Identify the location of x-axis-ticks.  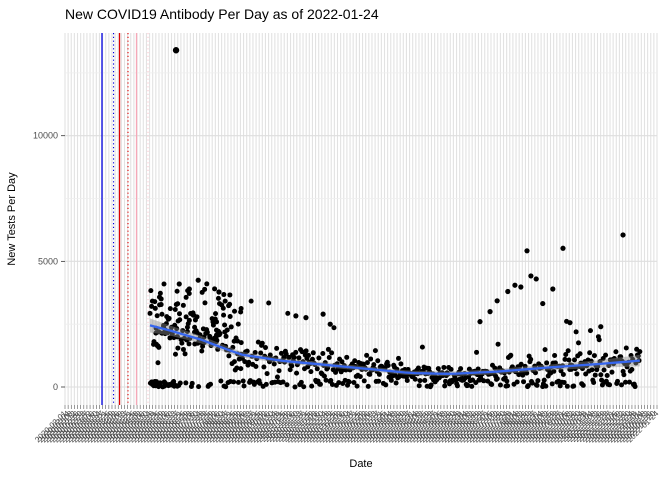
(361, 407).